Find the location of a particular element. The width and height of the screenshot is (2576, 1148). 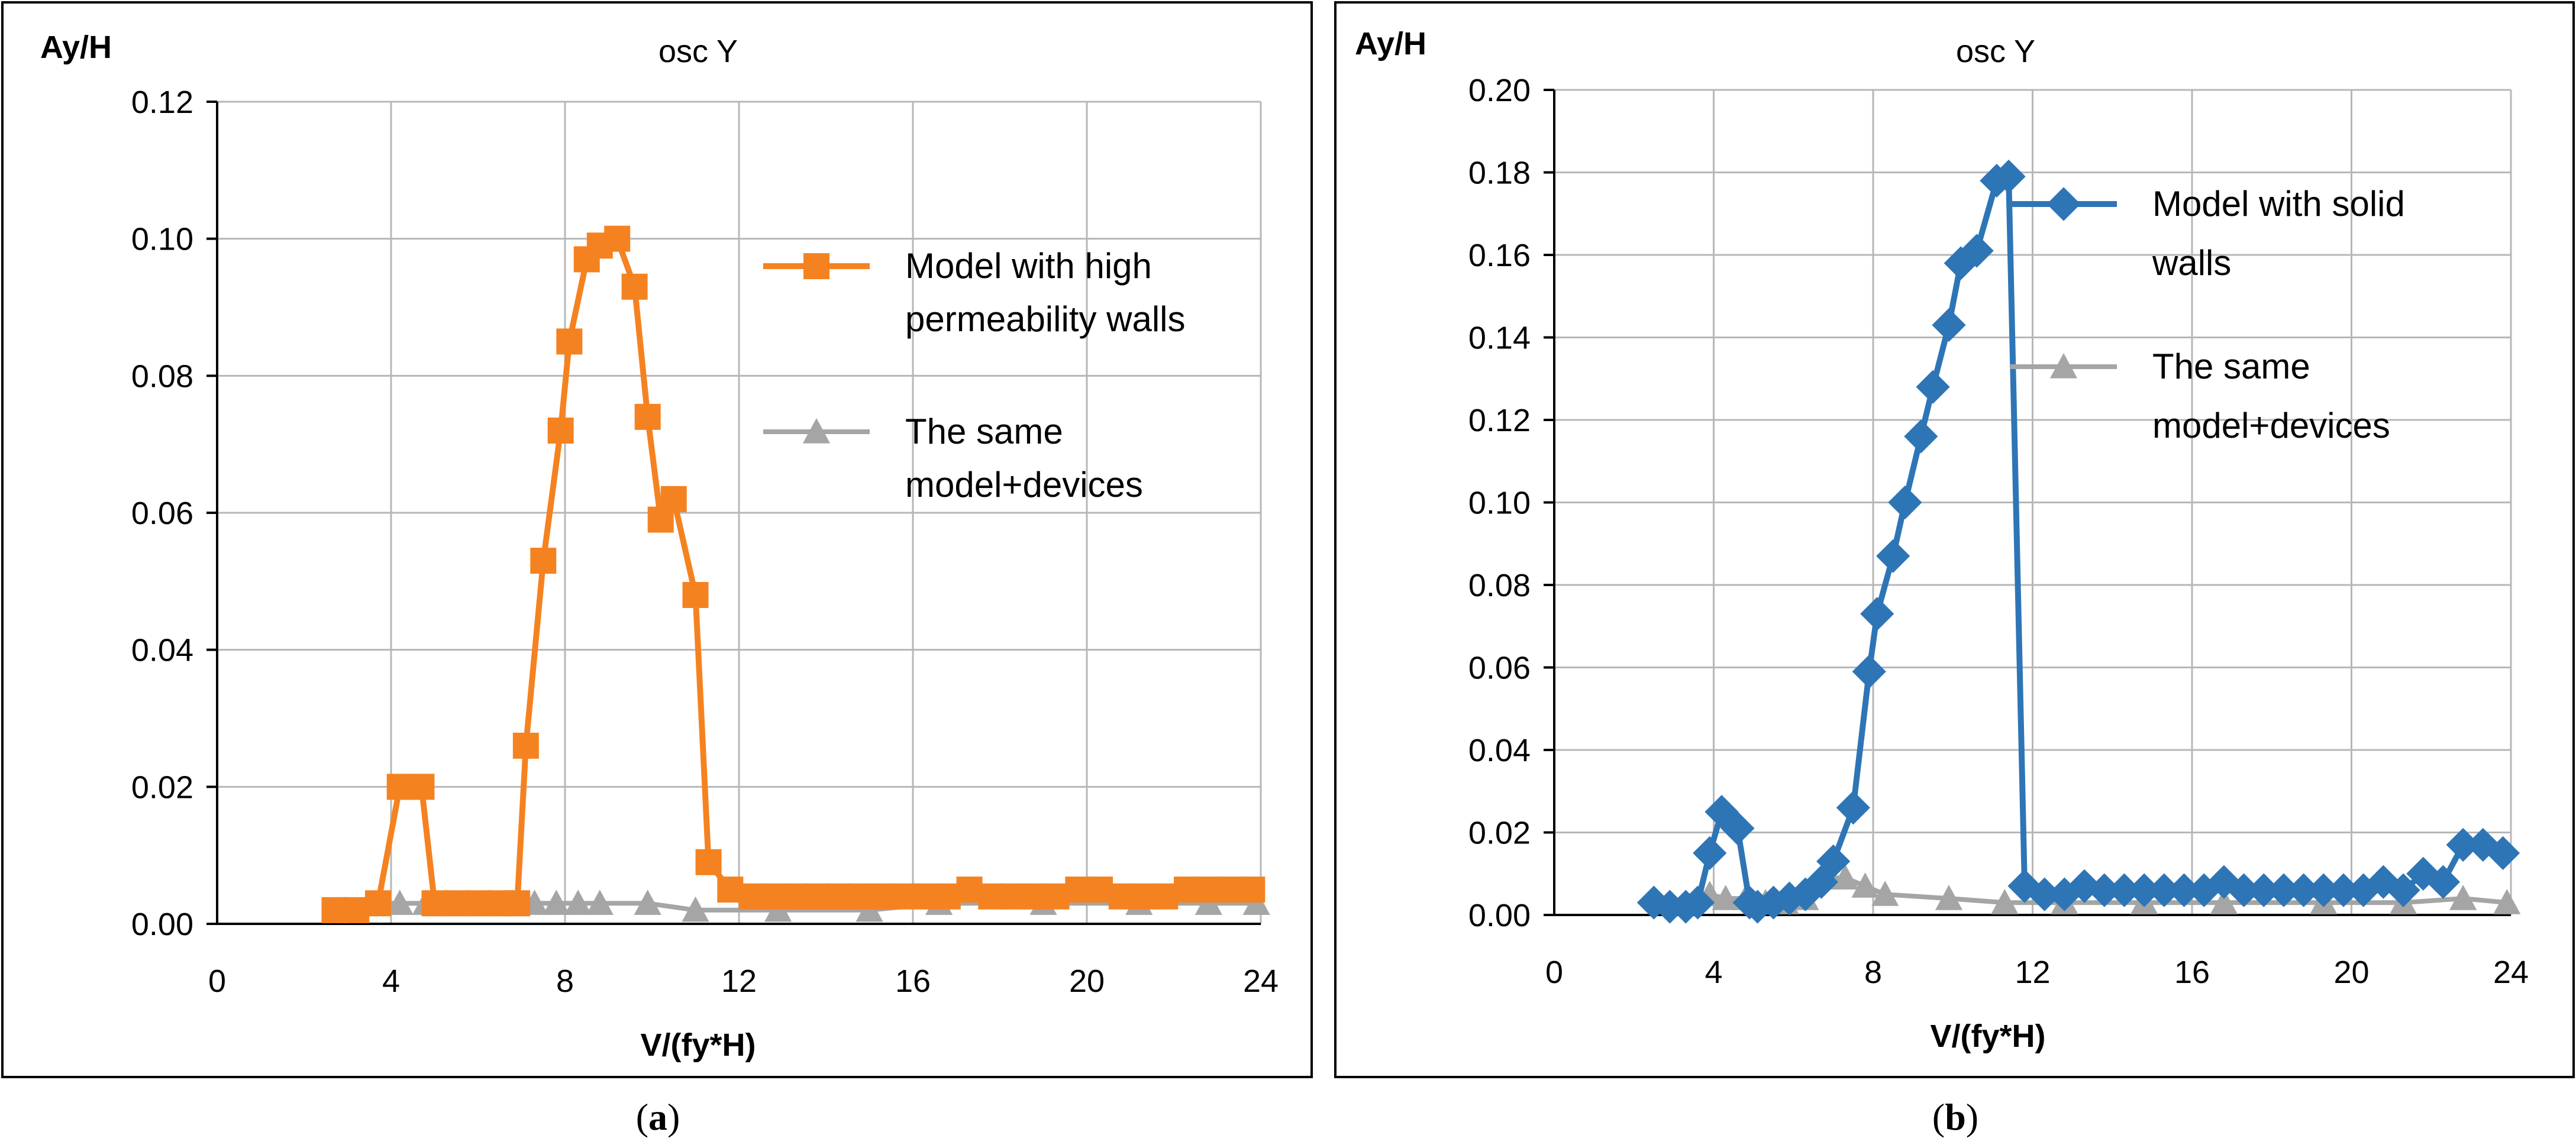

panel-a-legend-label-1-line-1: model+devices is located at coordinates (1024, 485).